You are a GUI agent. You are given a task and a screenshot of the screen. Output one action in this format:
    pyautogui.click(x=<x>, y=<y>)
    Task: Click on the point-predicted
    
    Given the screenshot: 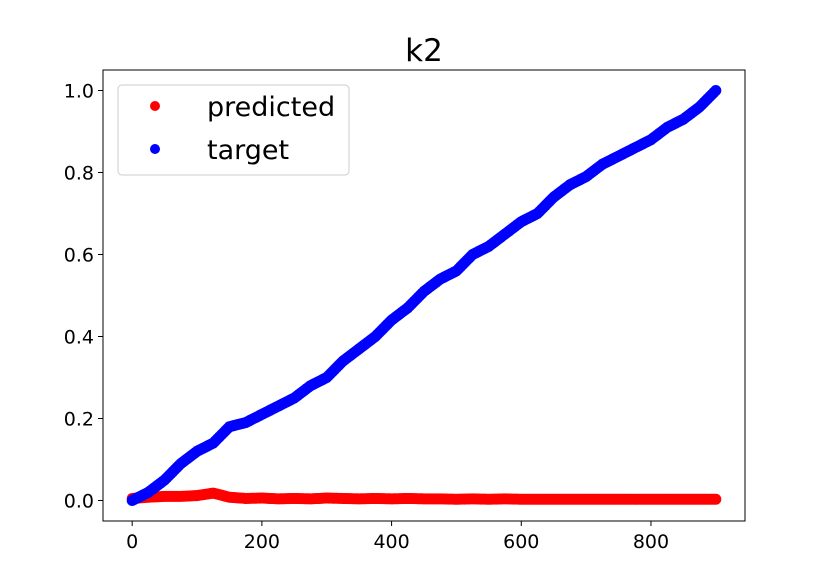 What is the action you would take?
    pyautogui.click(x=716, y=499)
    